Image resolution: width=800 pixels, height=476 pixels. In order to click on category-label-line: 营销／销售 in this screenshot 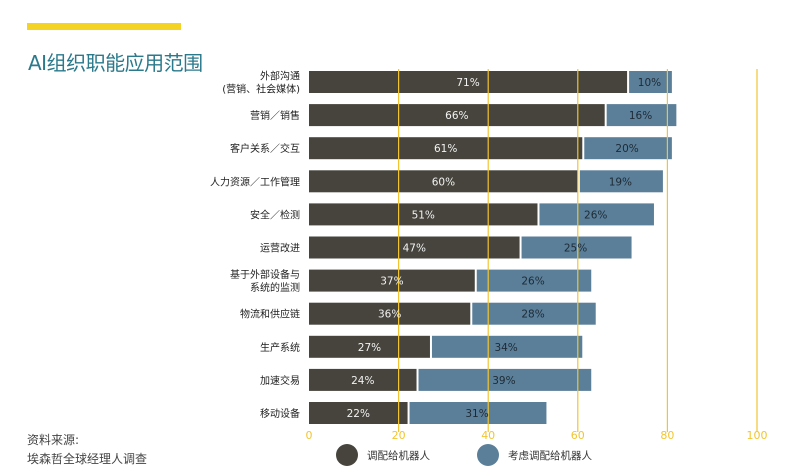, I will do `click(275, 115)`.